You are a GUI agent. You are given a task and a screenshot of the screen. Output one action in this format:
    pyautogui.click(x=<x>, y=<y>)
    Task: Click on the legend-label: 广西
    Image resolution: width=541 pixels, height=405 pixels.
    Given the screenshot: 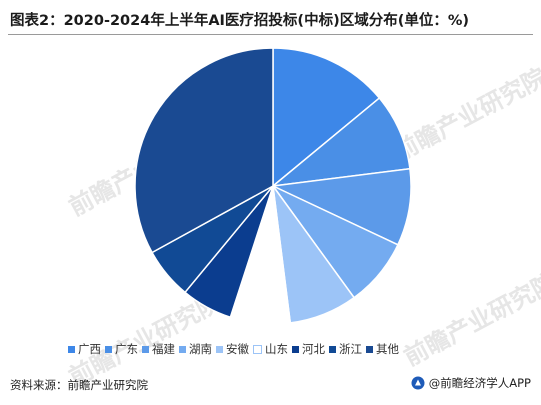 What is the action you would take?
    pyautogui.click(x=89, y=349)
    